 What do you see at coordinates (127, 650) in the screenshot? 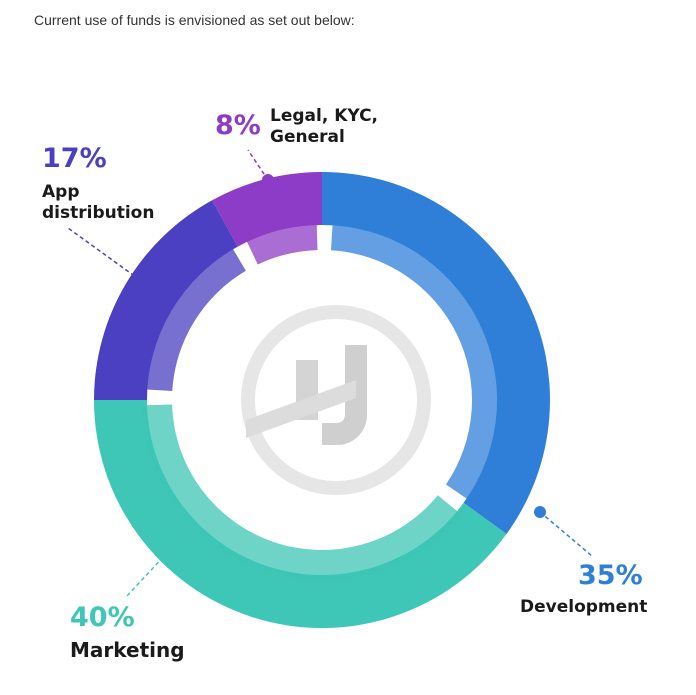
I see `category-label: Marketing` at bounding box center [127, 650].